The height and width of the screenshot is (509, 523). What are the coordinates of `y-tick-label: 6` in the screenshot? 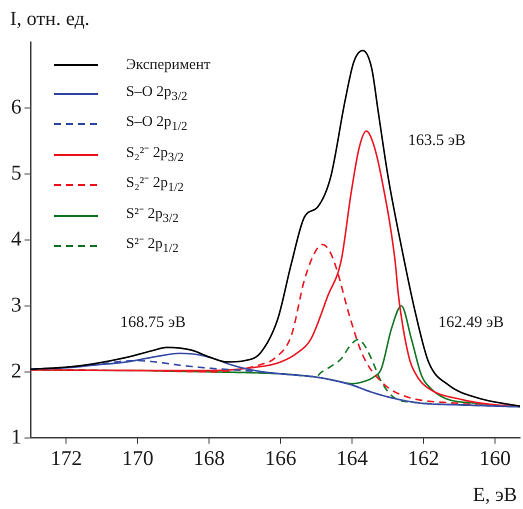 It's located at (16, 106).